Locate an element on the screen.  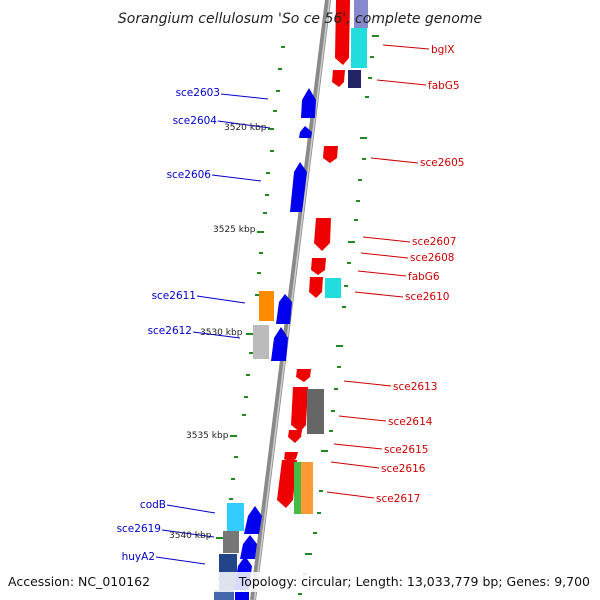
gene-sce2617-box-green is located at coordinates (298, 488).